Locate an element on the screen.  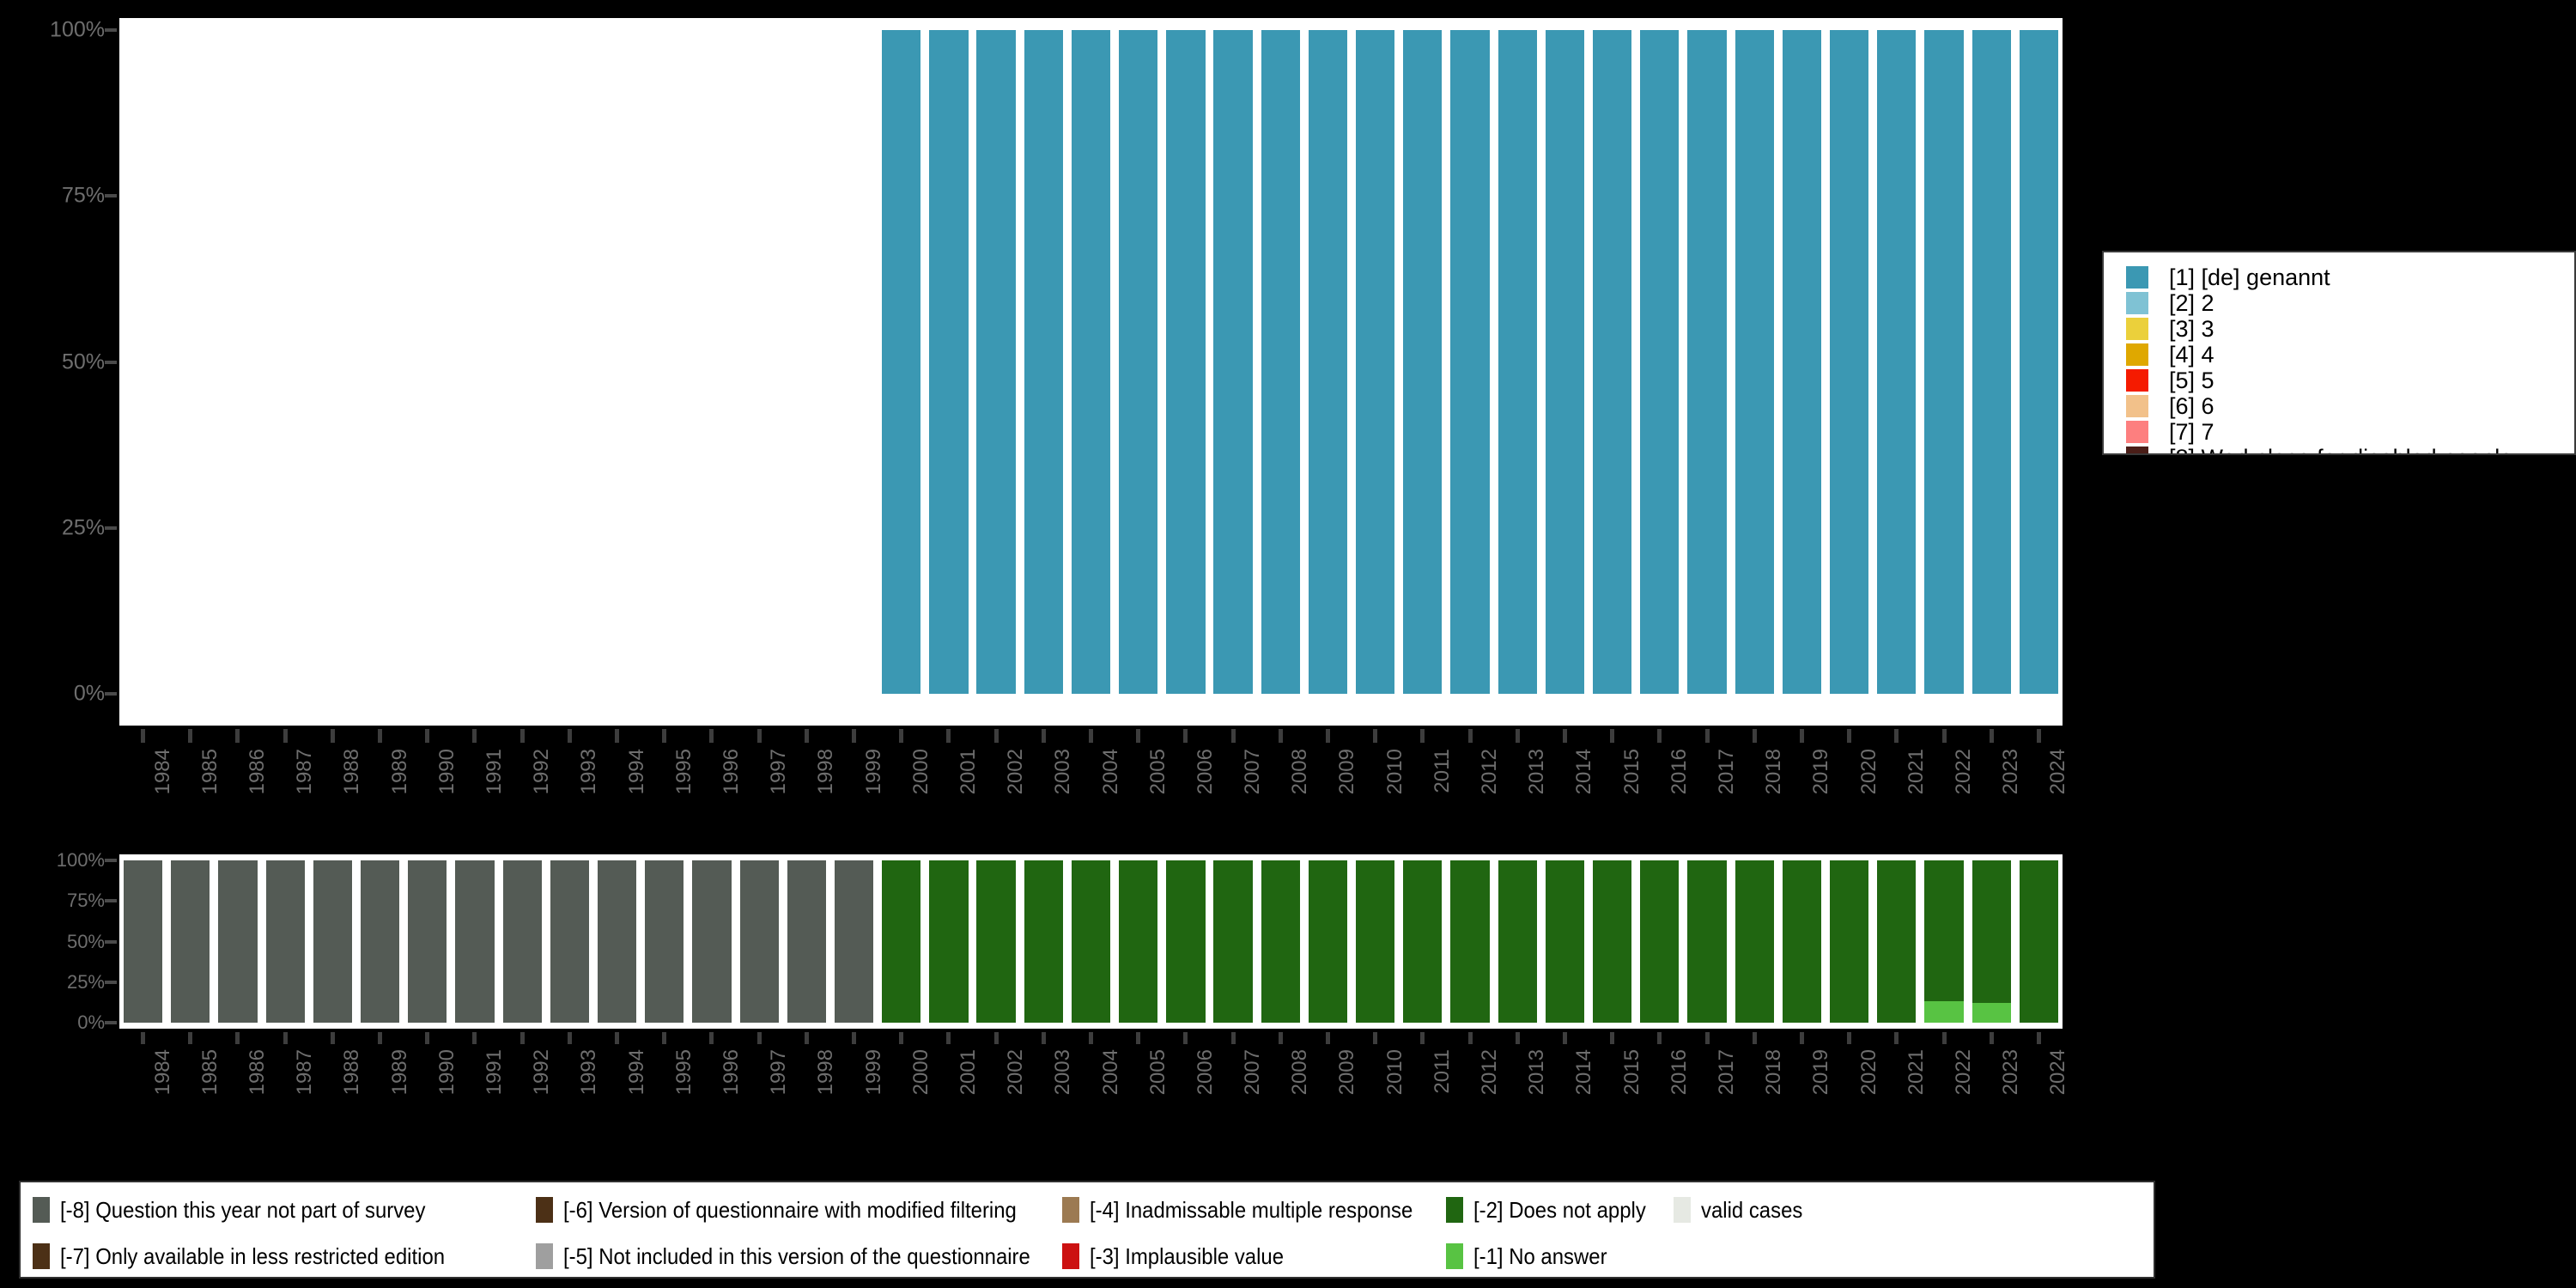
legend-item: [7] 7 is located at coordinates (2350, 432).